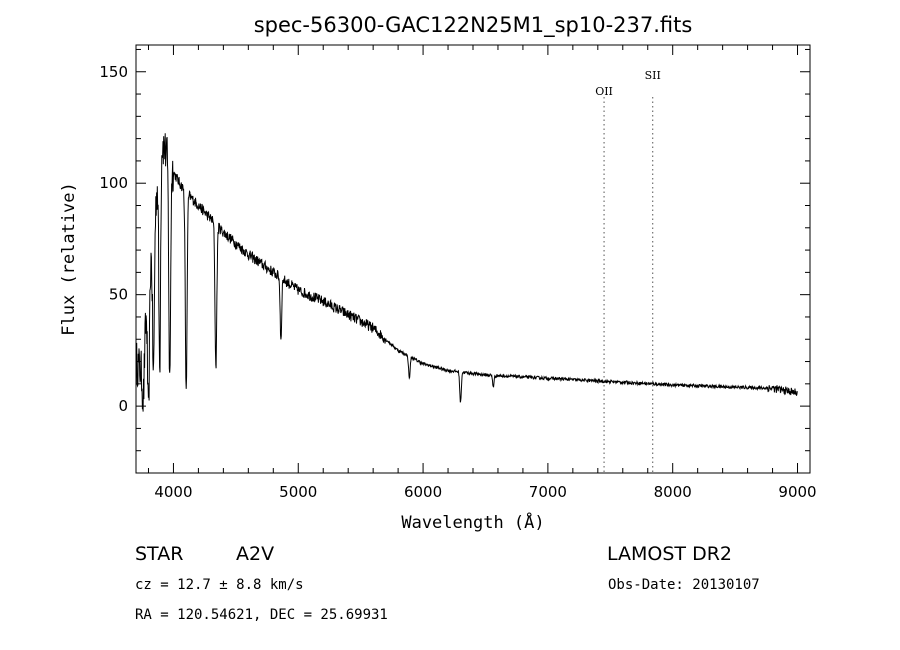 The width and height of the screenshot is (900, 650). What do you see at coordinates (473, 25) in the screenshot?
I see `chart-title: spec-56300-GAC122N25M1_sp10-237.fits` at bounding box center [473, 25].